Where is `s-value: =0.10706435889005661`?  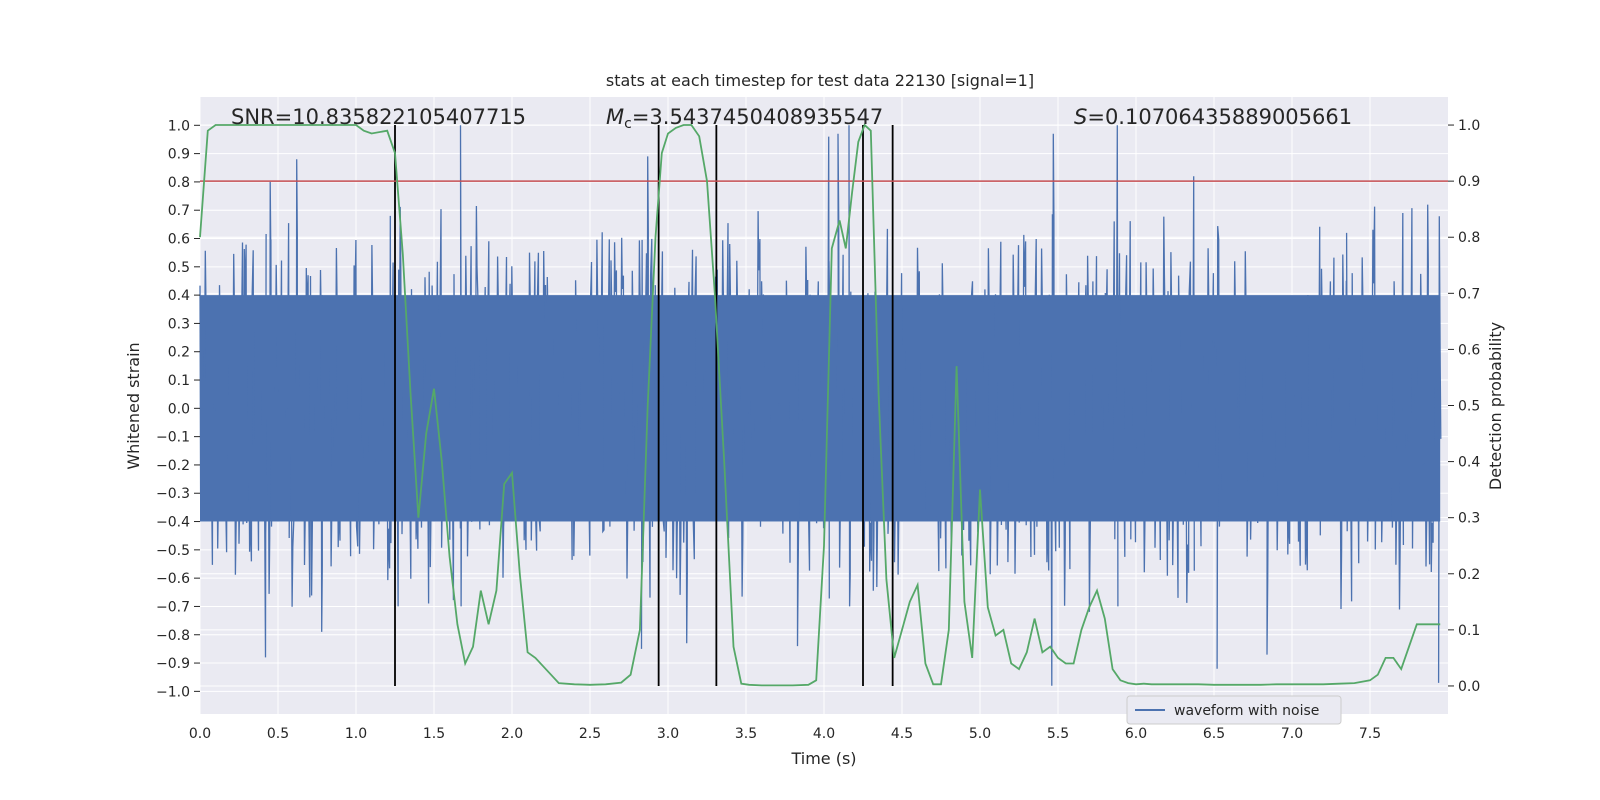
s-value: =0.10706435889005661 is located at coordinates (1219, 117).